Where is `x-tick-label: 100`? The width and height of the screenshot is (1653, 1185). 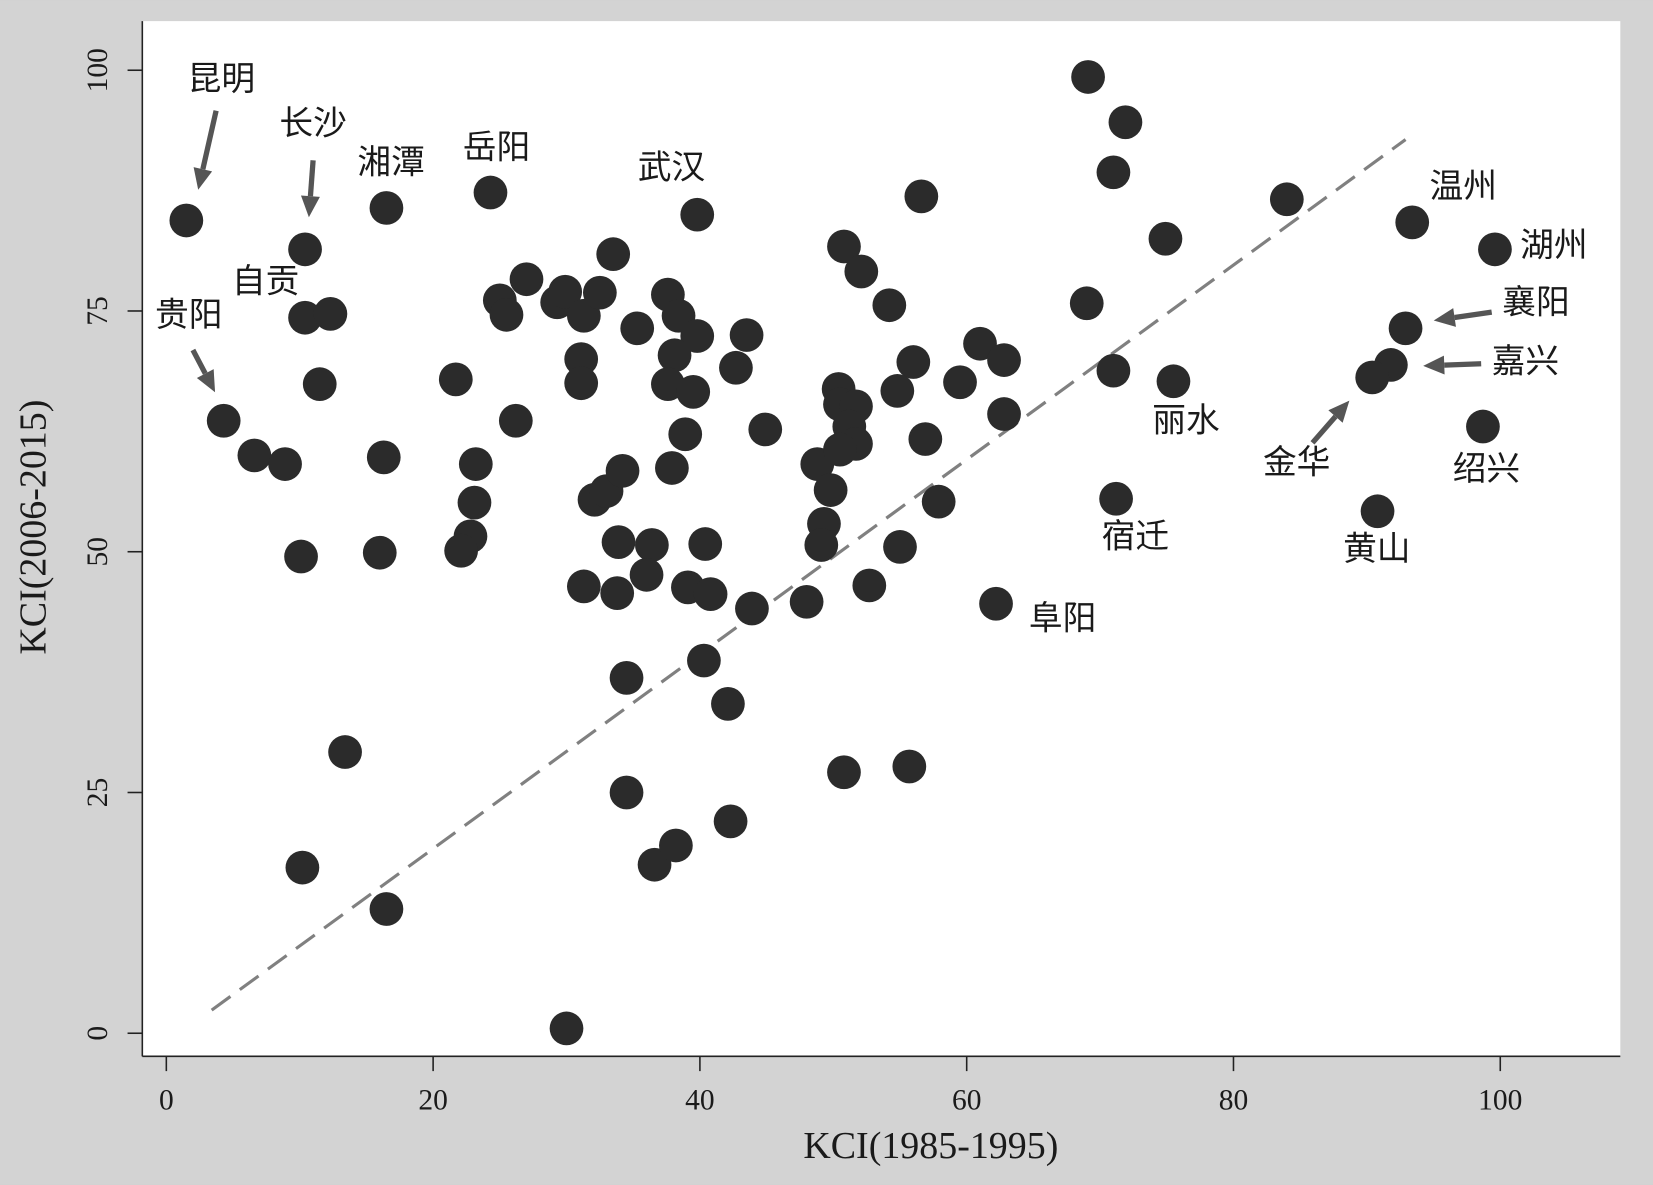 x-tick-label: 100 is located at coordinates (1500, 1101).